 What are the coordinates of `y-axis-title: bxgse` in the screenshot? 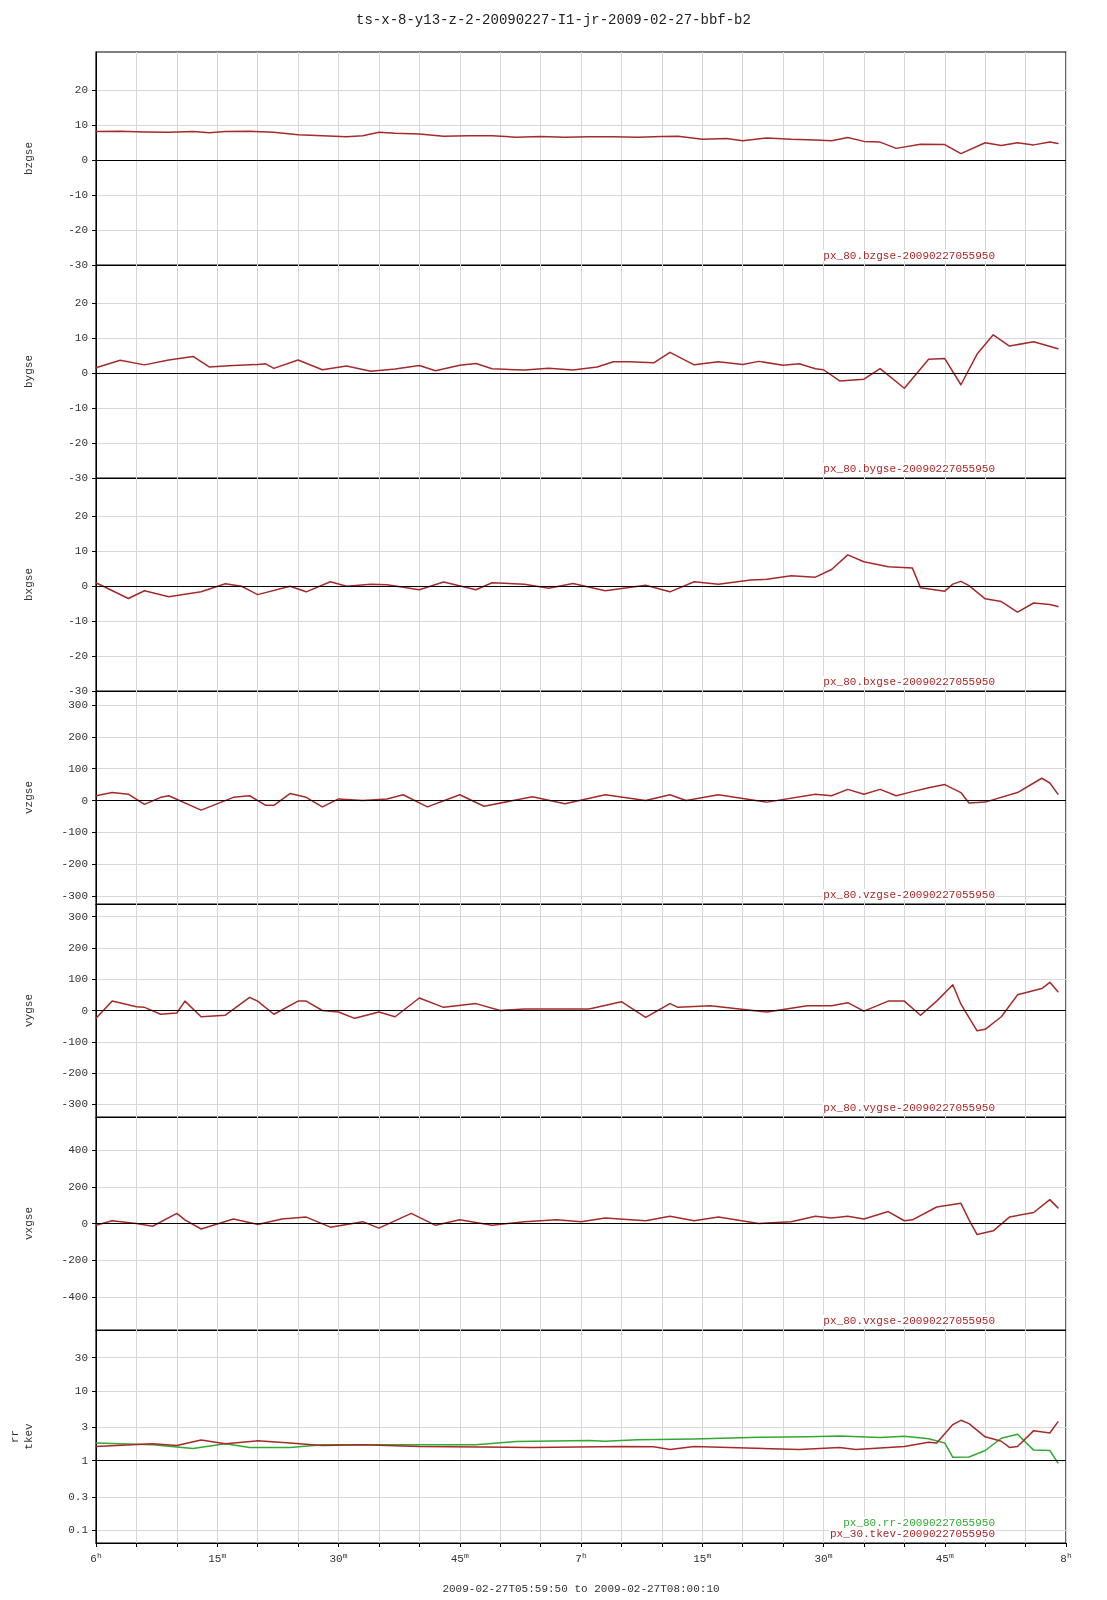 It's located at (29, 584).